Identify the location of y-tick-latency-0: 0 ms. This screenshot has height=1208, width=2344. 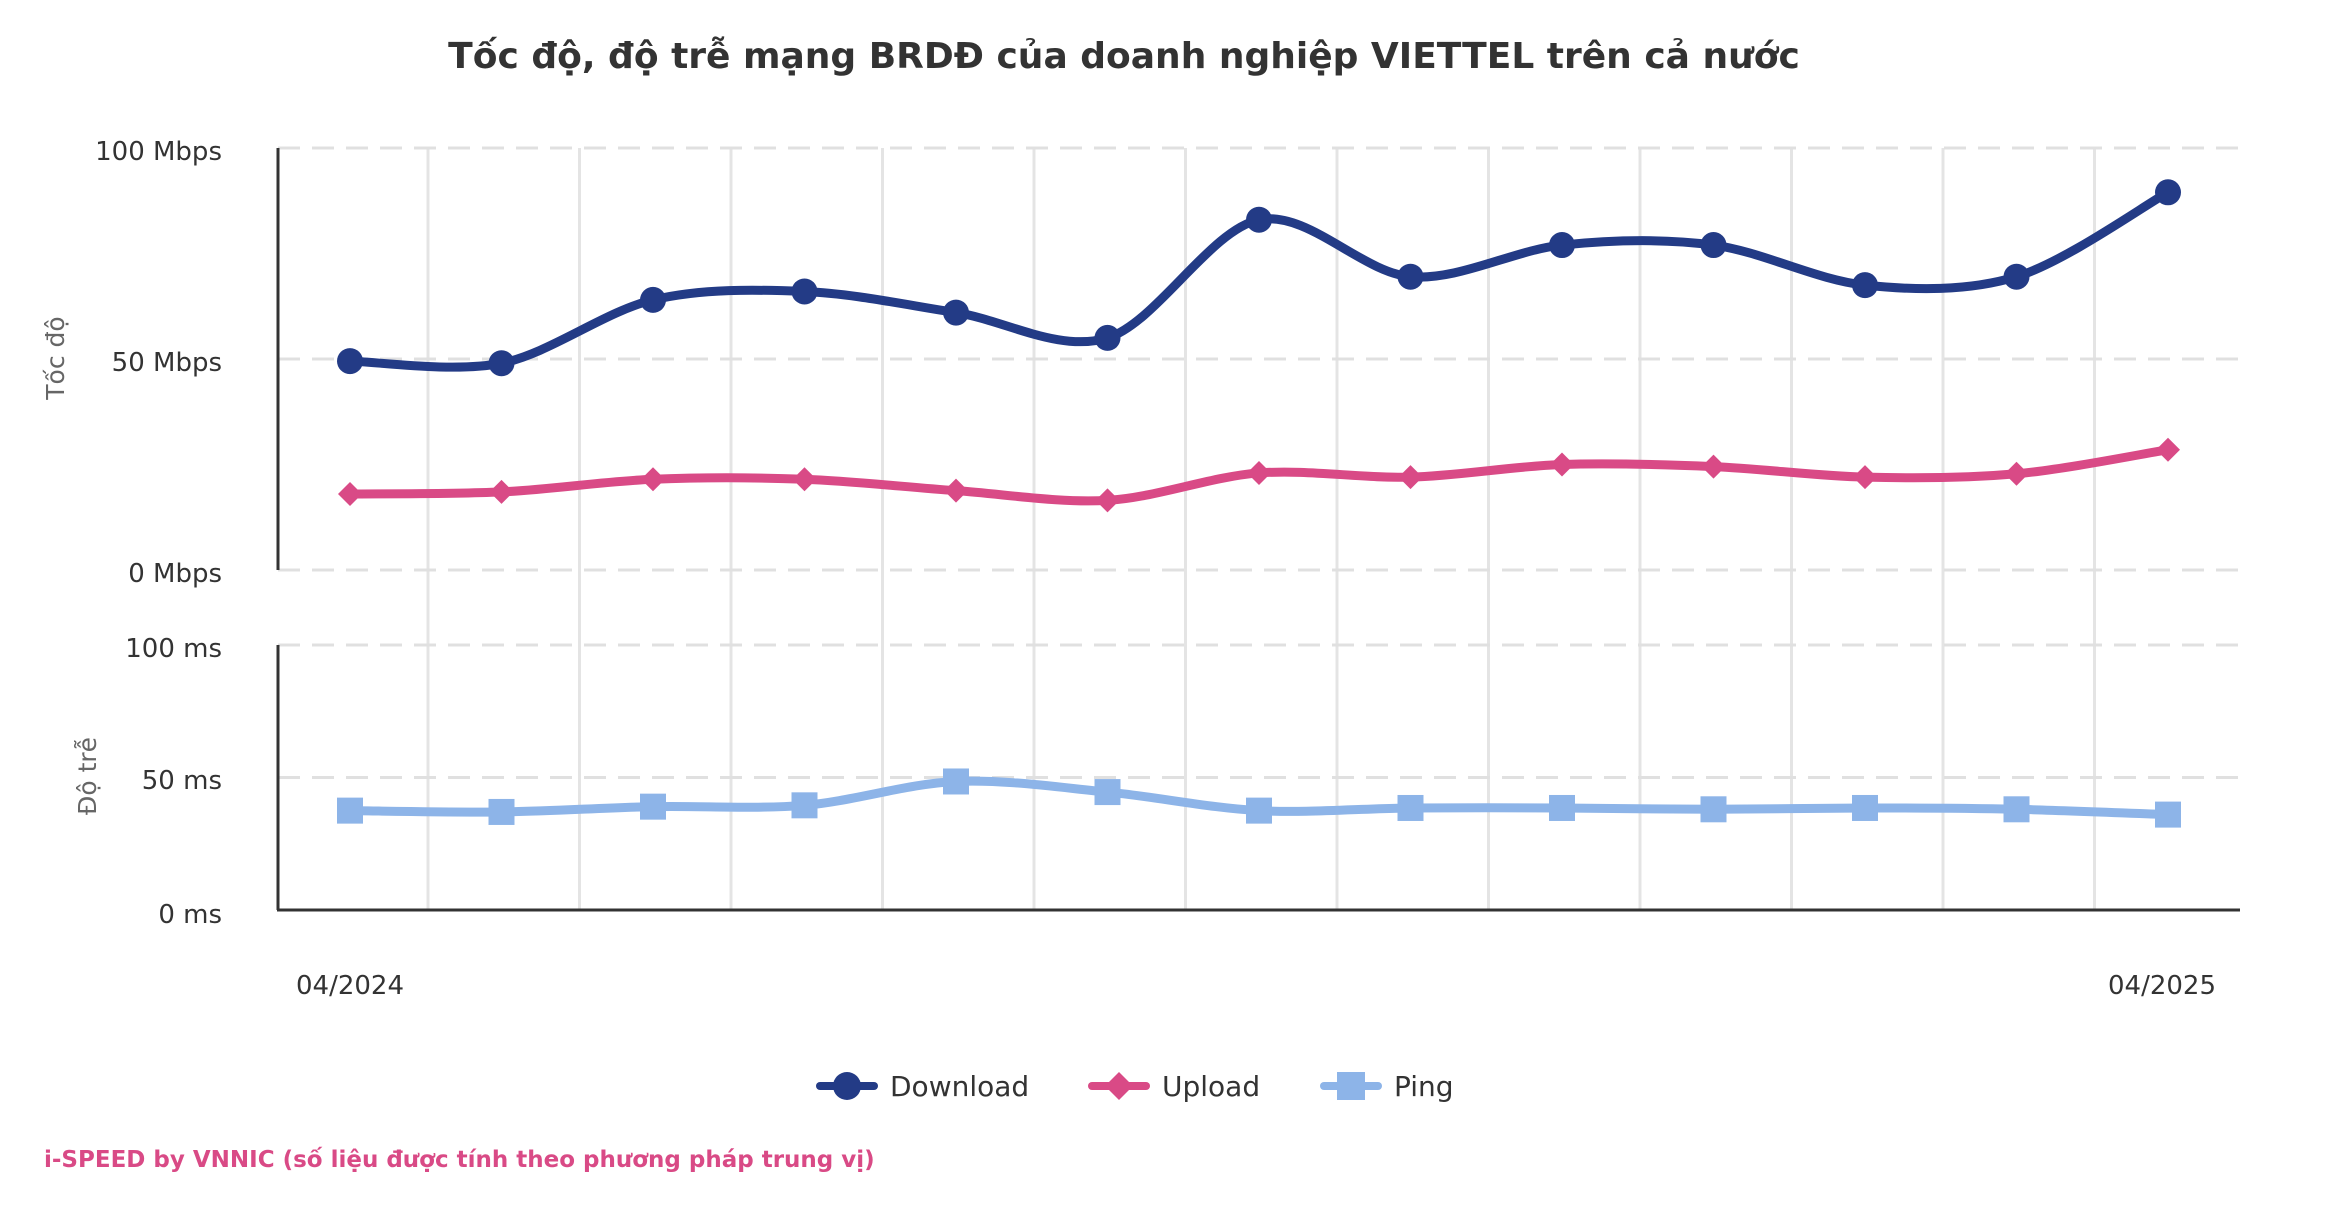
(190, 915).